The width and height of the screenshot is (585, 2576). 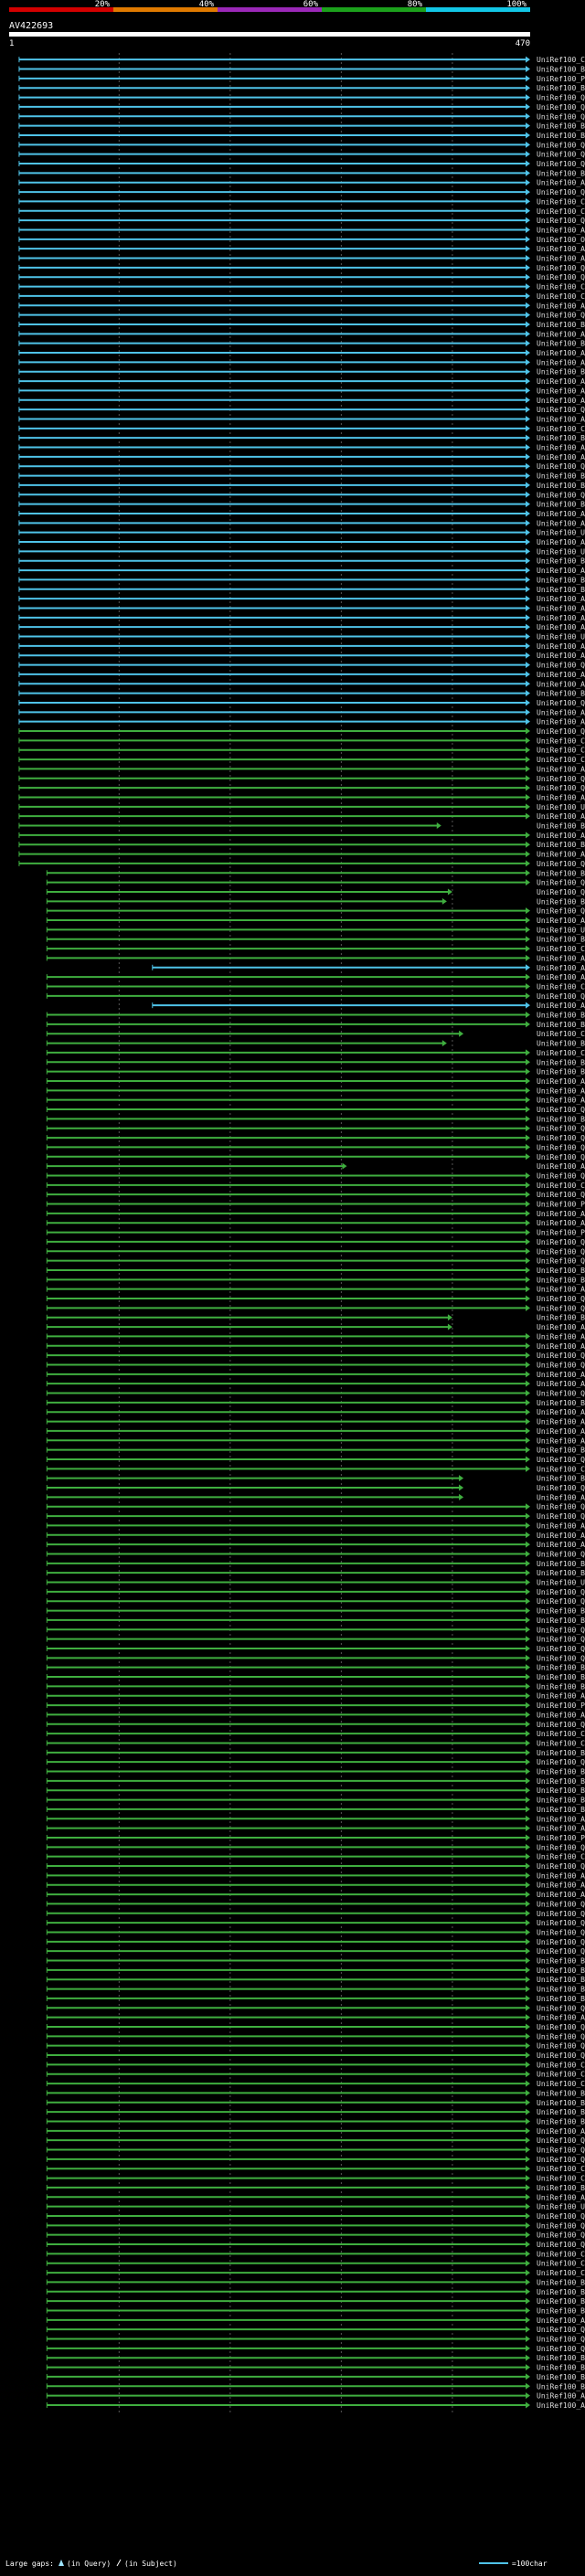 What do you see at coordinates (561, 486) in the screenshot?
I see `hit-label: UniRef100_B9RVK7` at bounding box center [561, 486].